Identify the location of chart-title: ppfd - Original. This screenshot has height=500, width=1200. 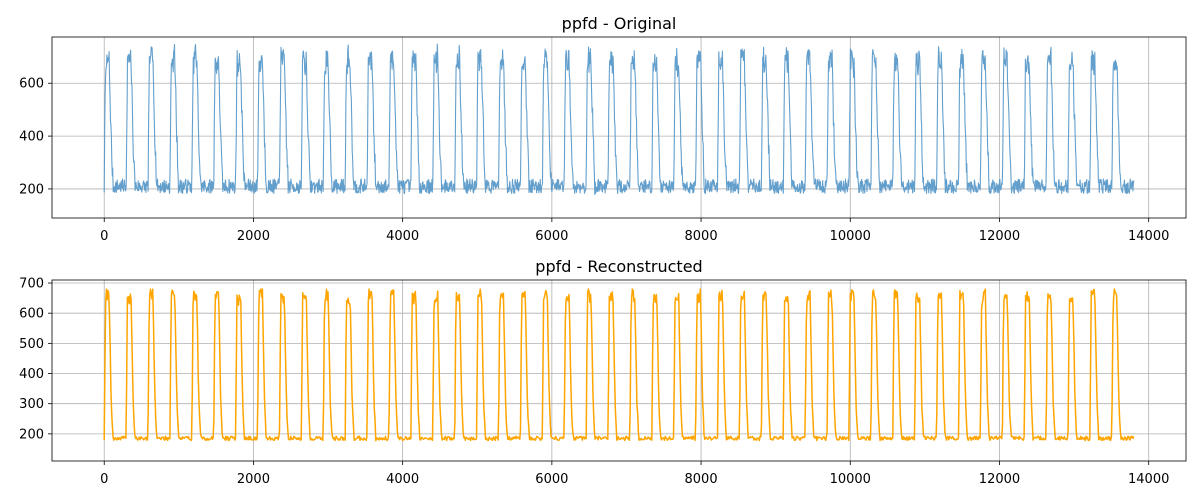
(619, 23).